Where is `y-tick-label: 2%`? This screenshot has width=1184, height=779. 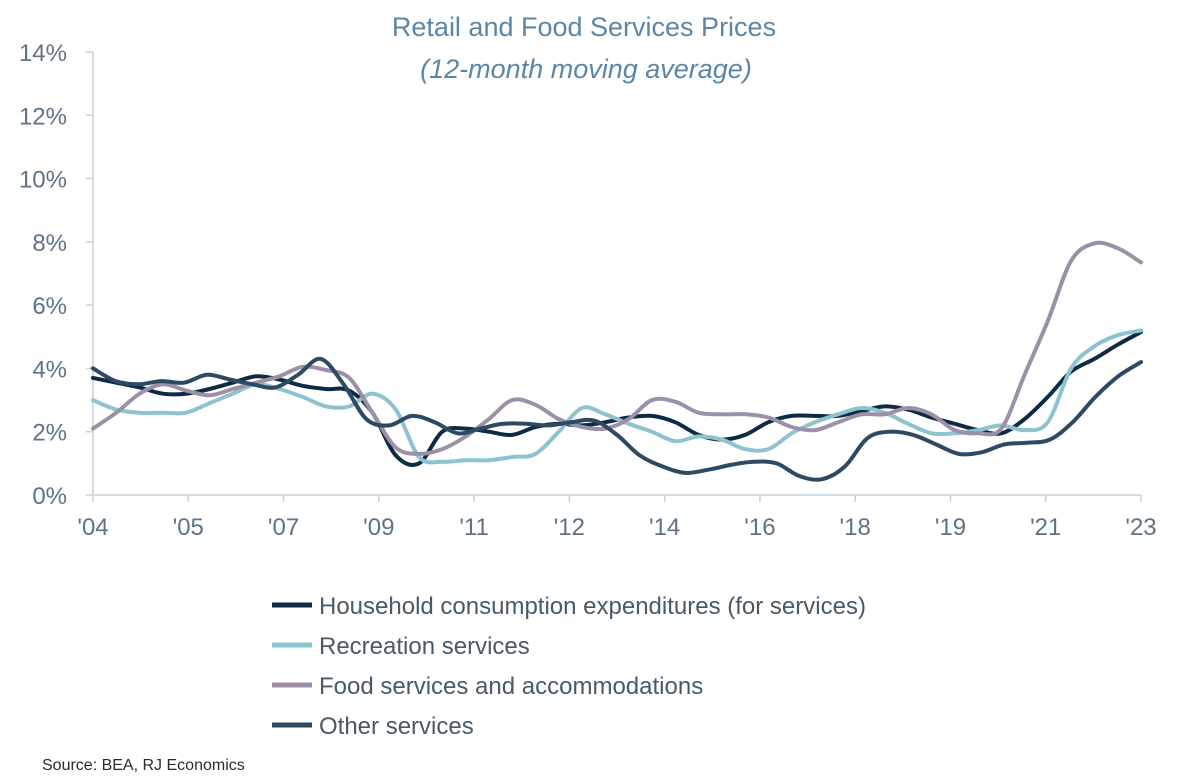
y-tick-label: 2% is located at coordinates (49, 433).